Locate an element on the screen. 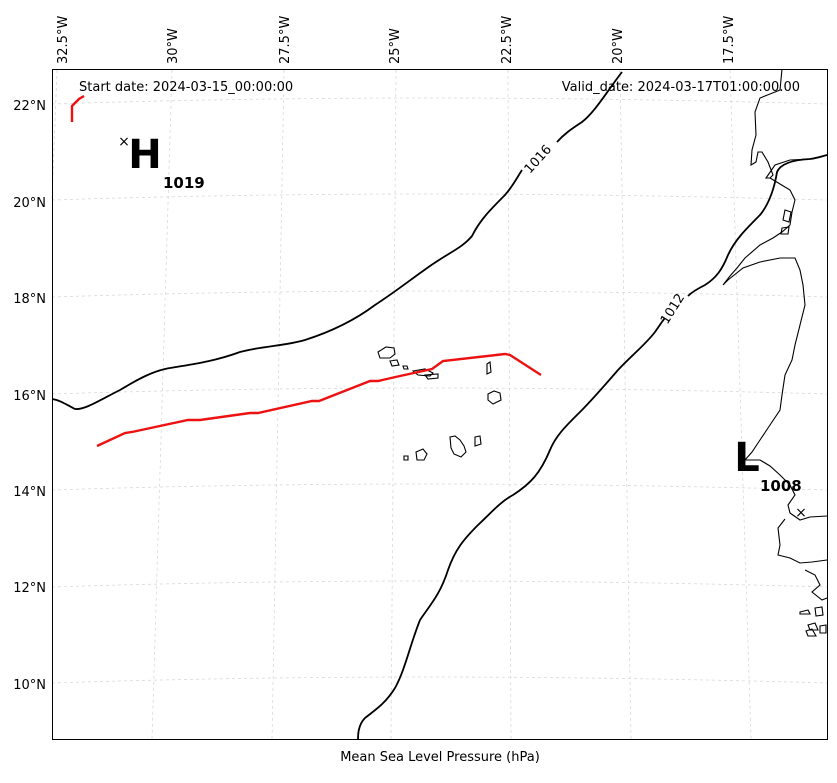  isobar-label-1012: 1012 is located at coordinates (673, 309).